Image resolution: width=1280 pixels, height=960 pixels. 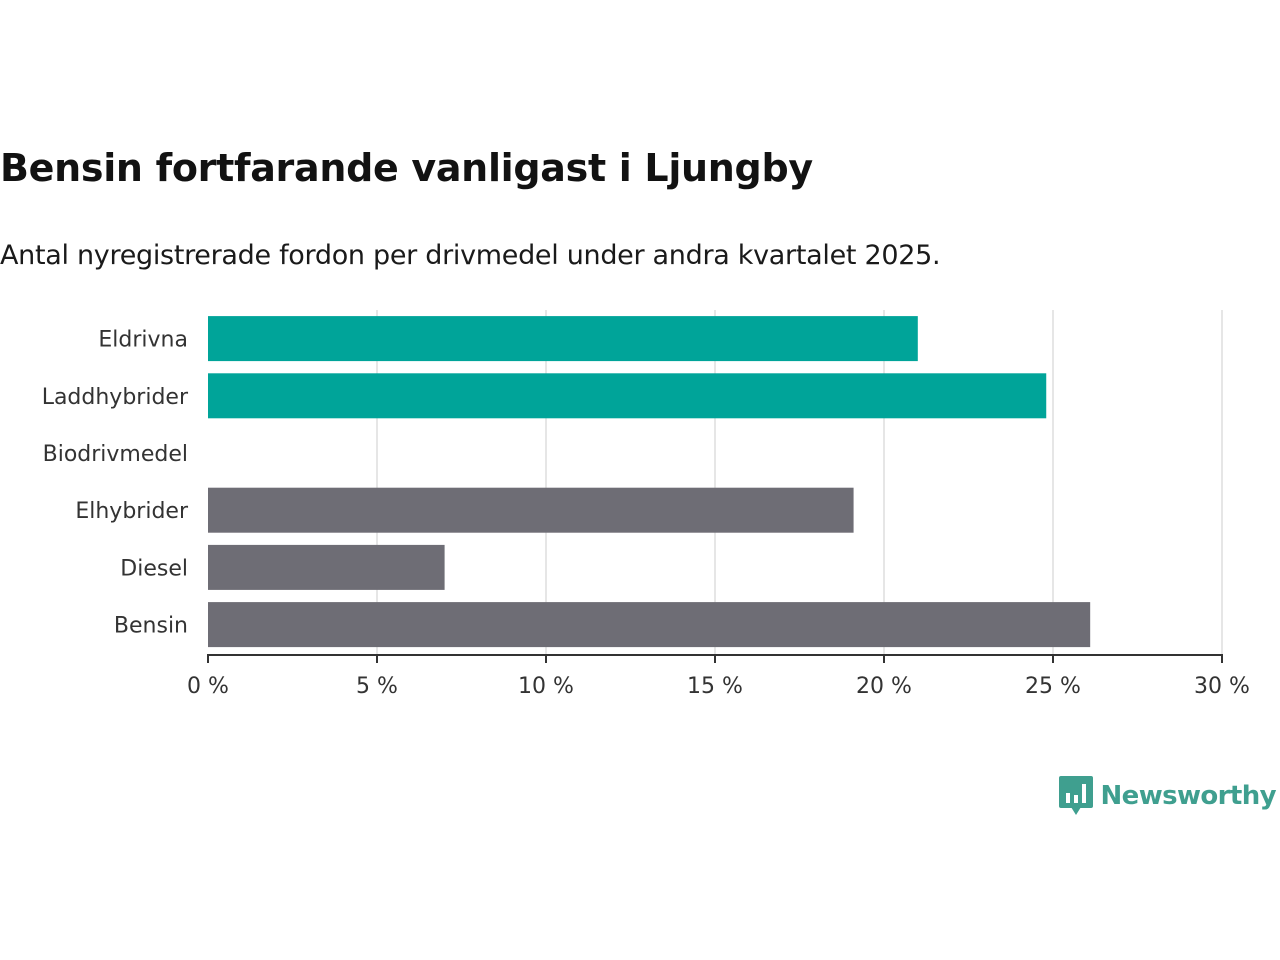 What do you see at coordinates (1188, 796) in the screenshot?
I see `brand-name: Newsworthy` at bounding box center [1188, 796].